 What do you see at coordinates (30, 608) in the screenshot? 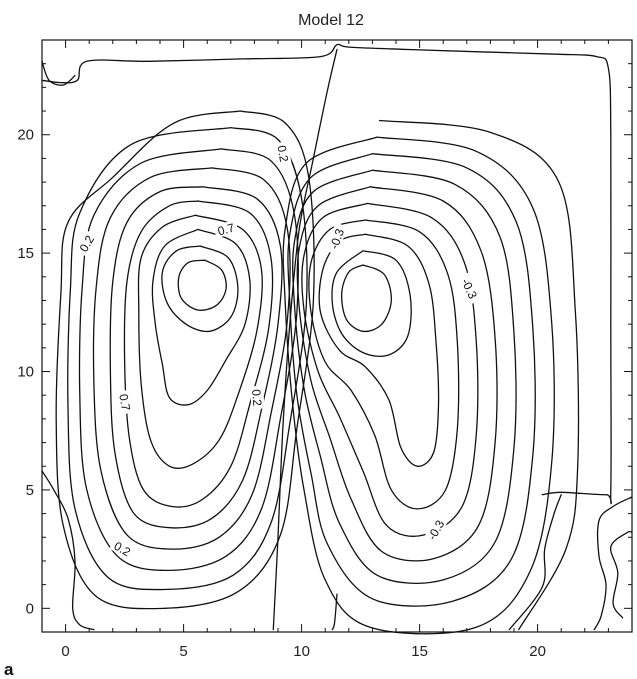
I see `y-tick-label: 0` at bounding box center [30, 608].